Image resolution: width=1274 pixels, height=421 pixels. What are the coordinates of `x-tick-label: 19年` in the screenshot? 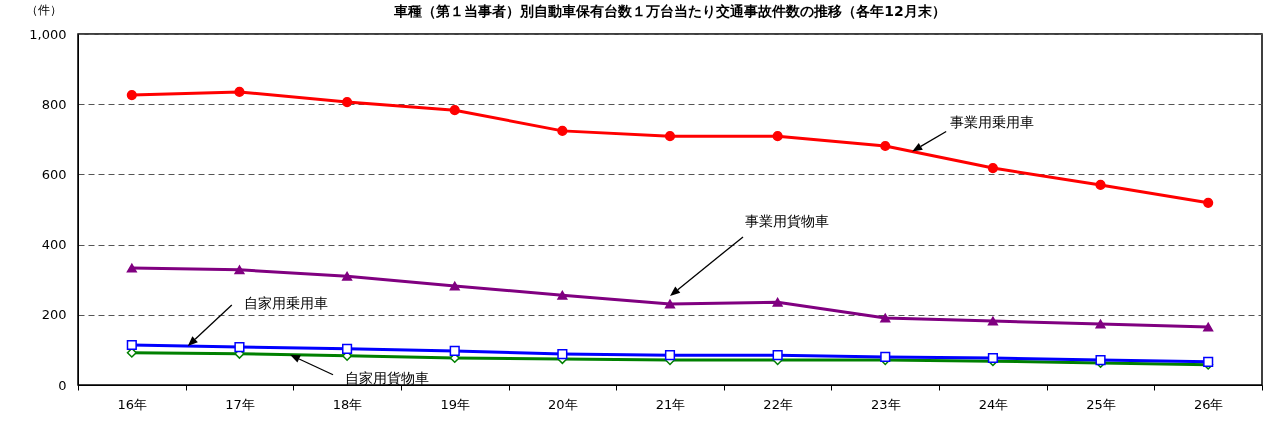 It's located at (455, 404).